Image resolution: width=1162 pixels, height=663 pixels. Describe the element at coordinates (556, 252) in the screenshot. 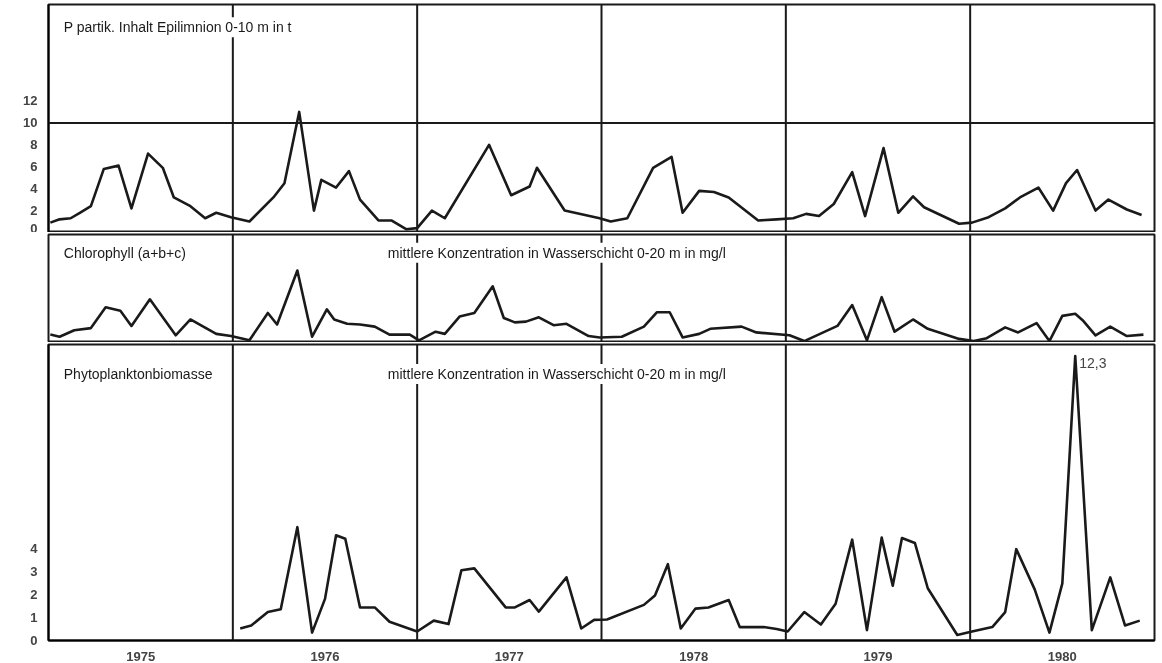

I see `chart-subtitle: mittlere Konzentration in Wasserschicht 0-20 m in mg/l` at that location.